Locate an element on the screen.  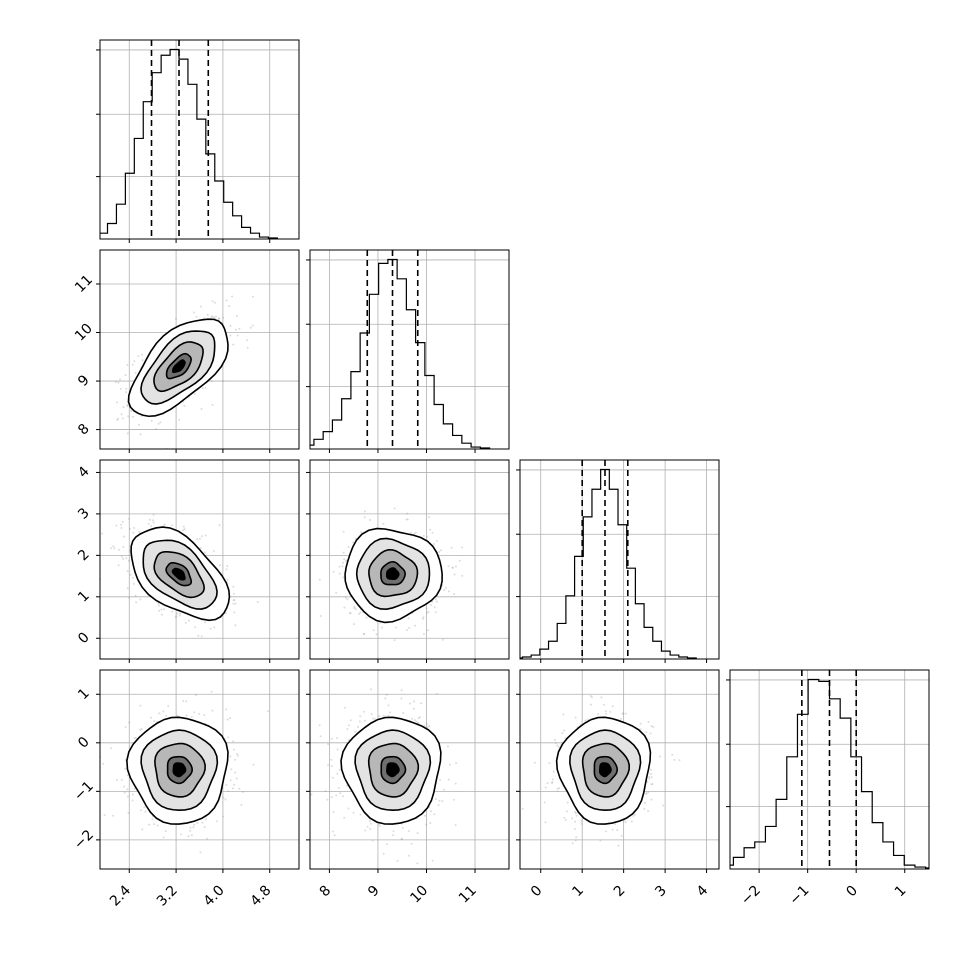
y-tick-label: 0 is located at coordinates (84, 743).